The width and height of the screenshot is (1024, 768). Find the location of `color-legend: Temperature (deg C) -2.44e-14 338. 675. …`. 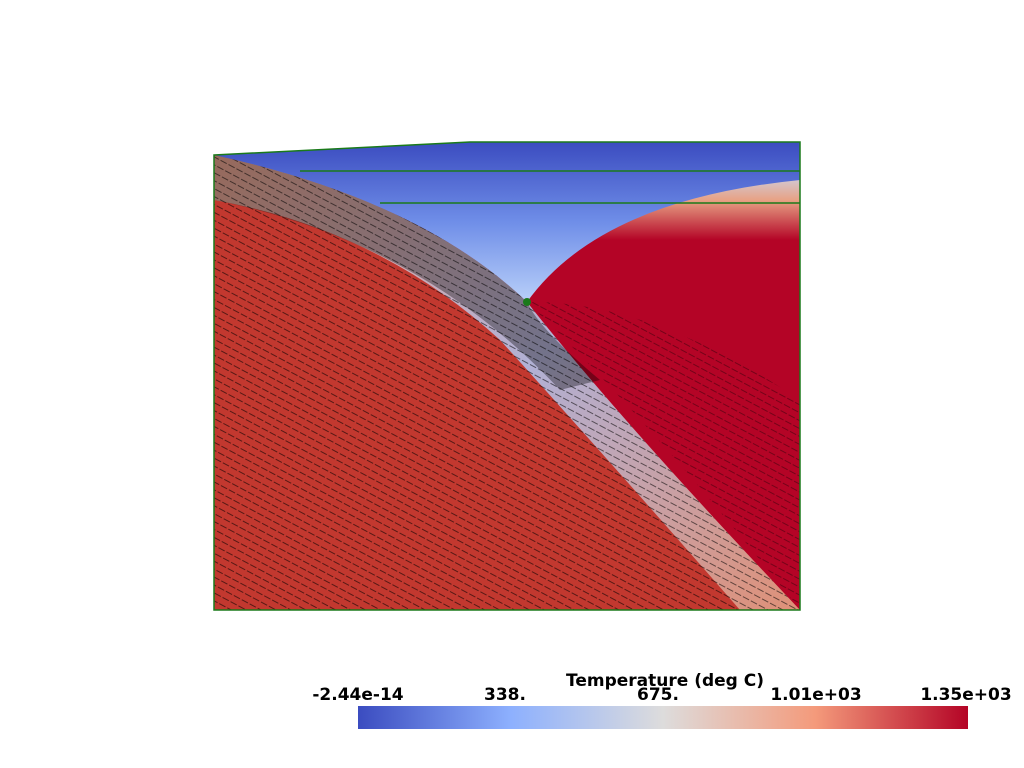

color-legend: Temperature (deg C) -2.44e-14 338. 675. … is located at coordinates (662, 700).